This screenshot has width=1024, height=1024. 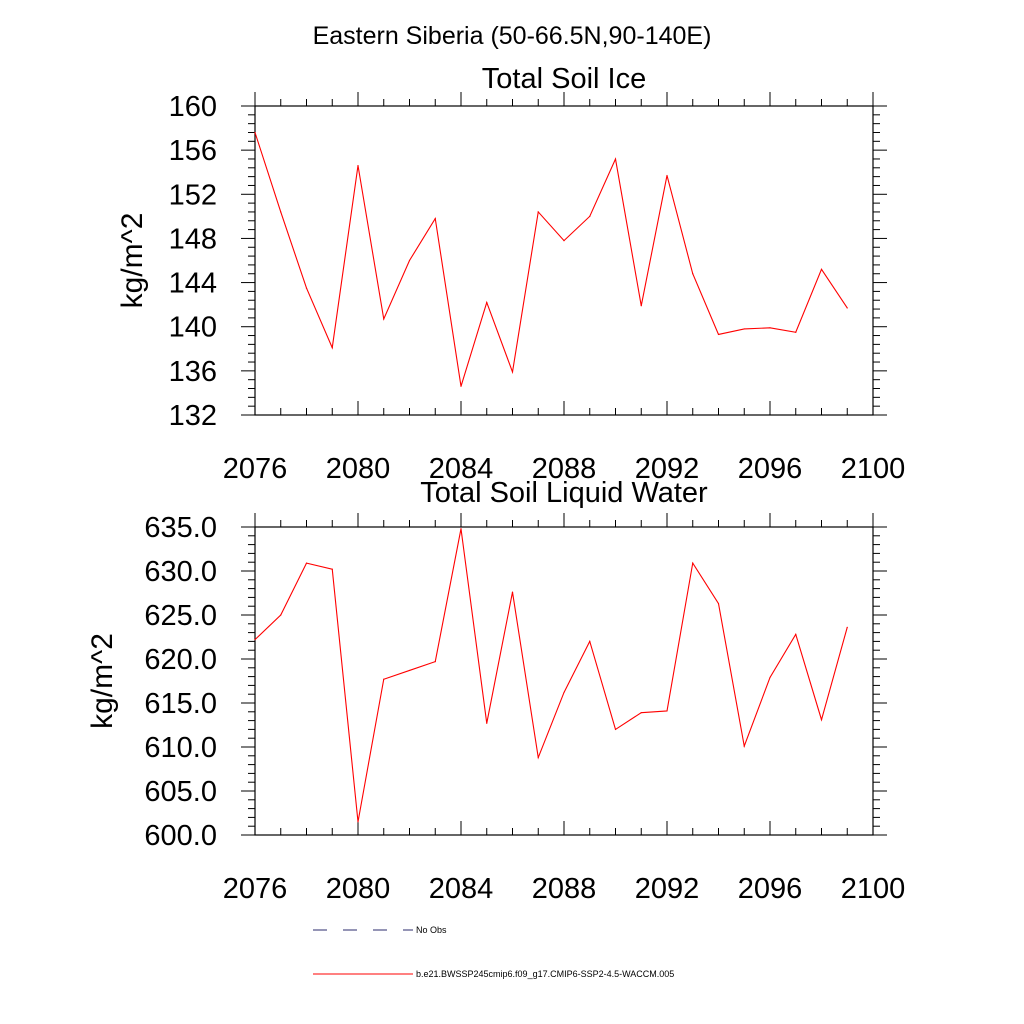 What do you see at coordinates (180, 528) in the screenshot?
I see `y-tick-label: 635.0` at bounding box center [180, 528].